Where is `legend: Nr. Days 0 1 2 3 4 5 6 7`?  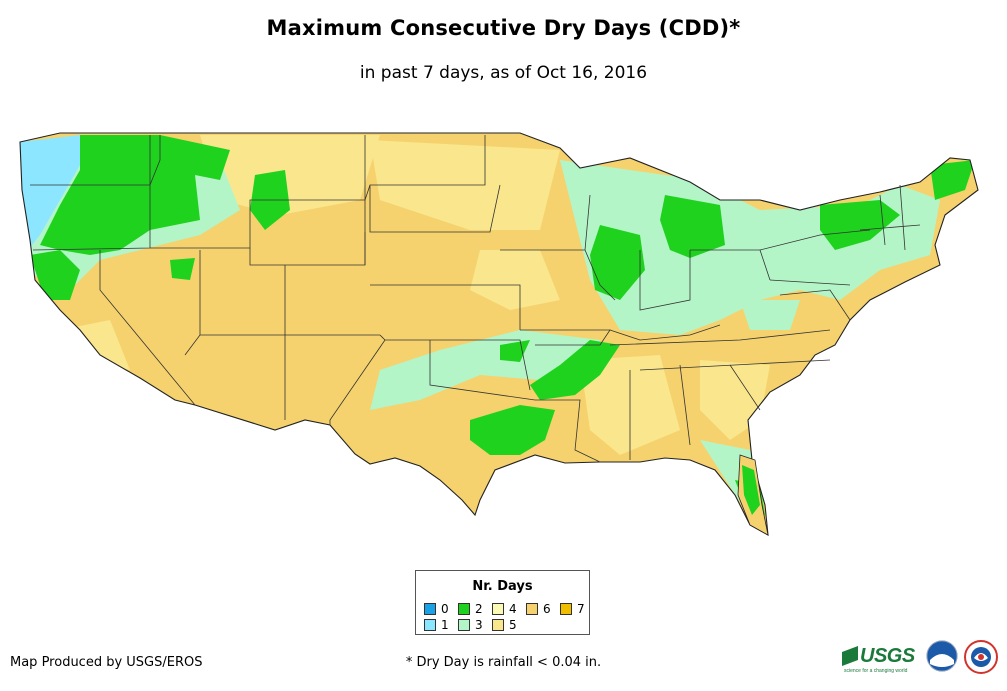
legend: Nr. Days 0 1 2 3 4 5 6 7 is located at coordinates (502, 602).